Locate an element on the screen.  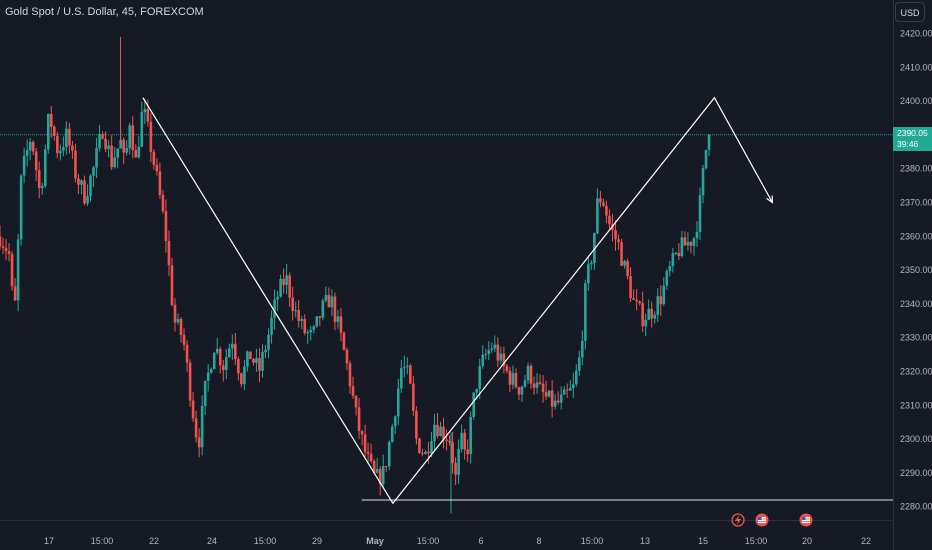
time-tick-label: 15:00 is located at coordinates (428, 541).